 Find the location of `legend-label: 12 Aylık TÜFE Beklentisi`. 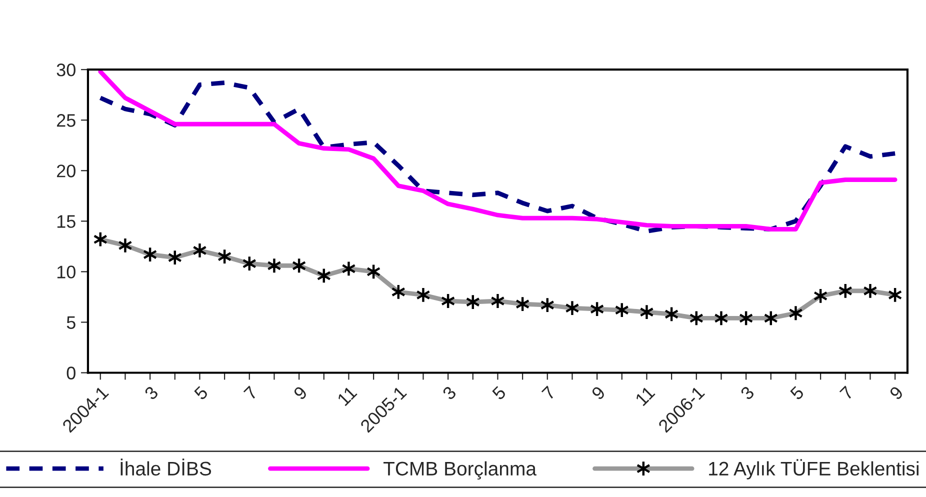

legend-label: 12 Aylık TÜFE Beklentisi is located at coordinates (813, 469).